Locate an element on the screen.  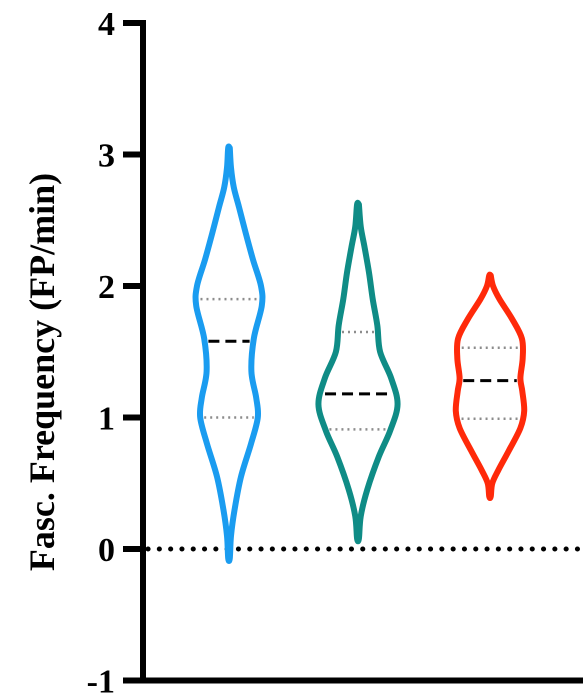
y-tick-label: 1 is located at coordinates (106, 419).